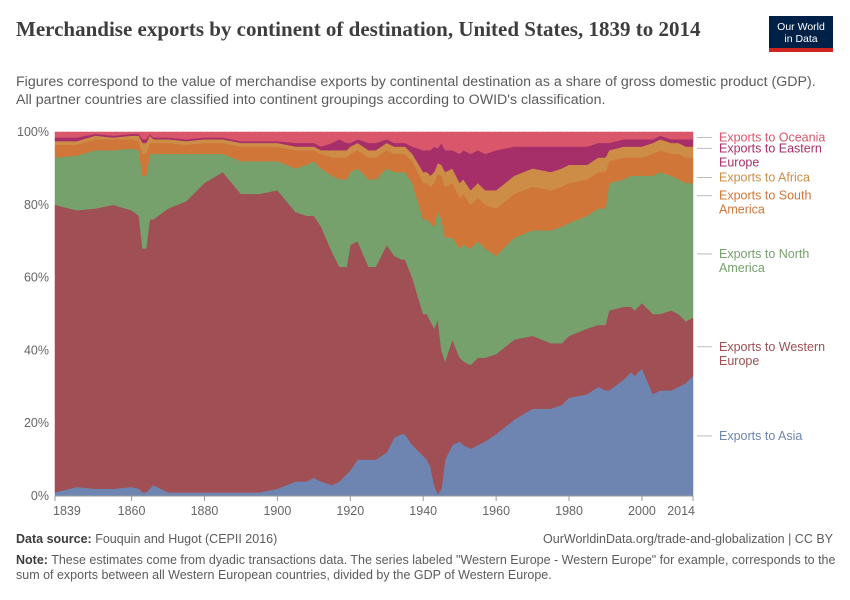 The image size is (850, 600). What do you see at coordinates (350, 511) in the screenshot?
I see `x-tick-label: 1920` at bounding box center [350, 511].